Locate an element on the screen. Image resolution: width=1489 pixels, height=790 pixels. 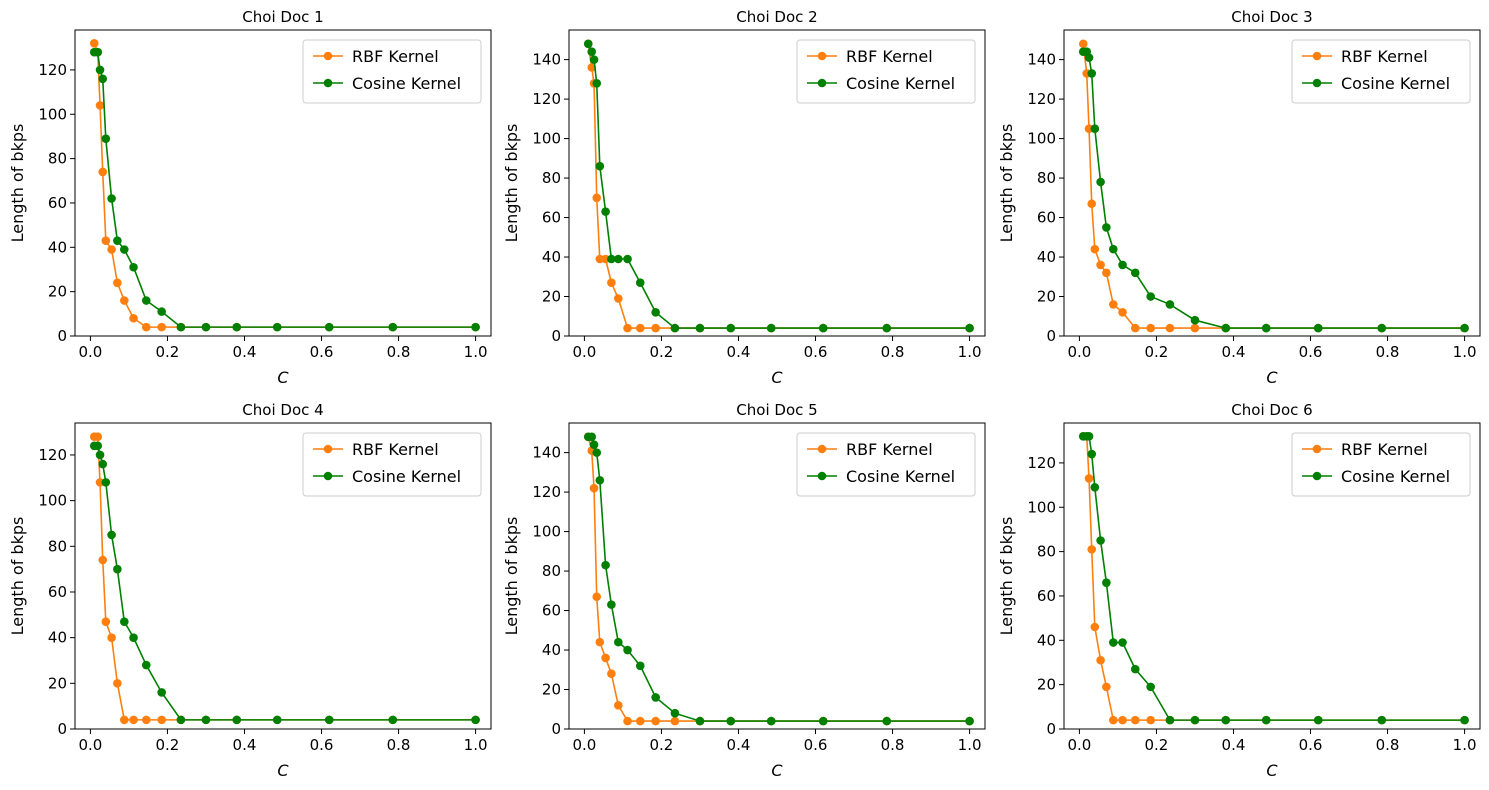
legend-entry-label: Cosine Kernel is located at coordinates (900, 476).